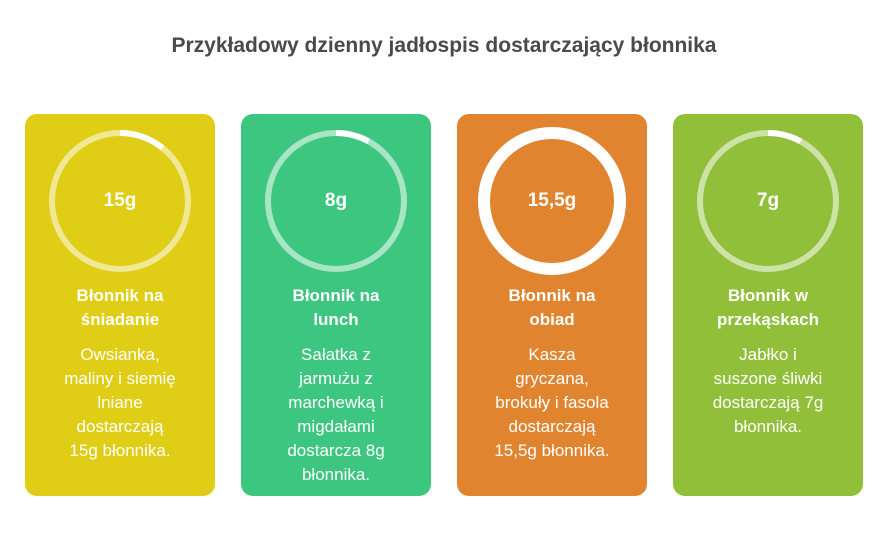 The height and width of the screenshot is (538, 888). What do you see at coordinates (768, 307) in the screenshot?
I see `card-heading: Błonnik w przekąskach` at bounding box center [768, 307].